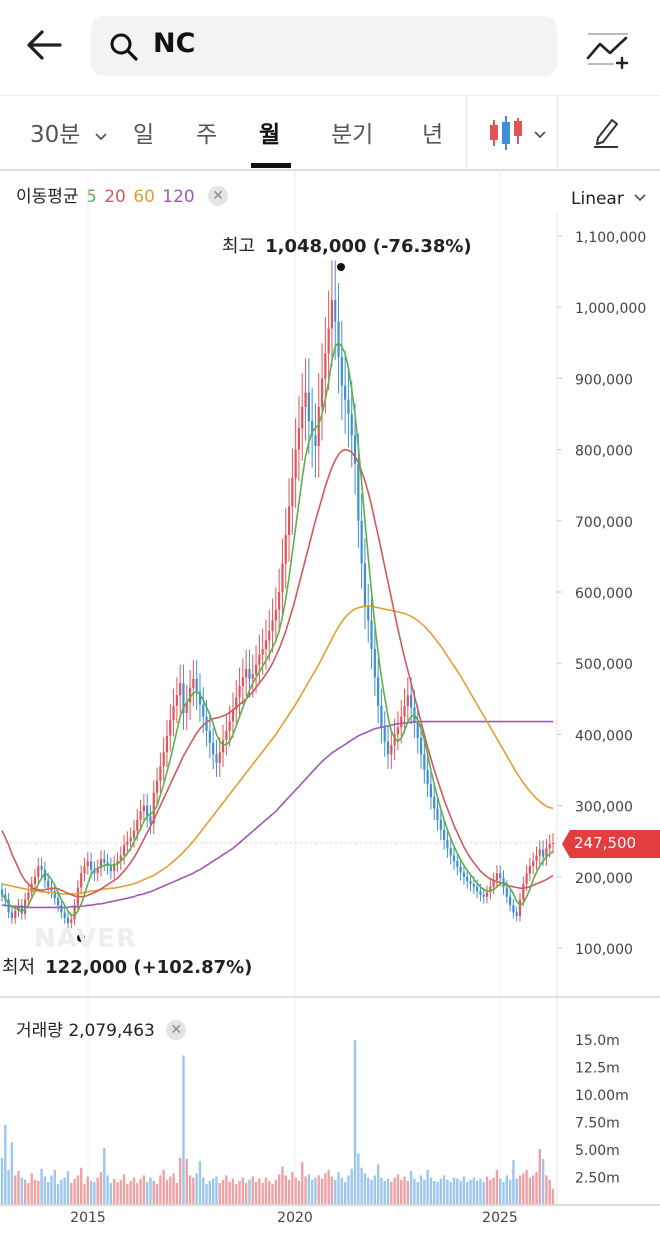 The height and width of the screenshot is (1238, 660). I want to click on scale-selector: Linear, so click(608, 199).